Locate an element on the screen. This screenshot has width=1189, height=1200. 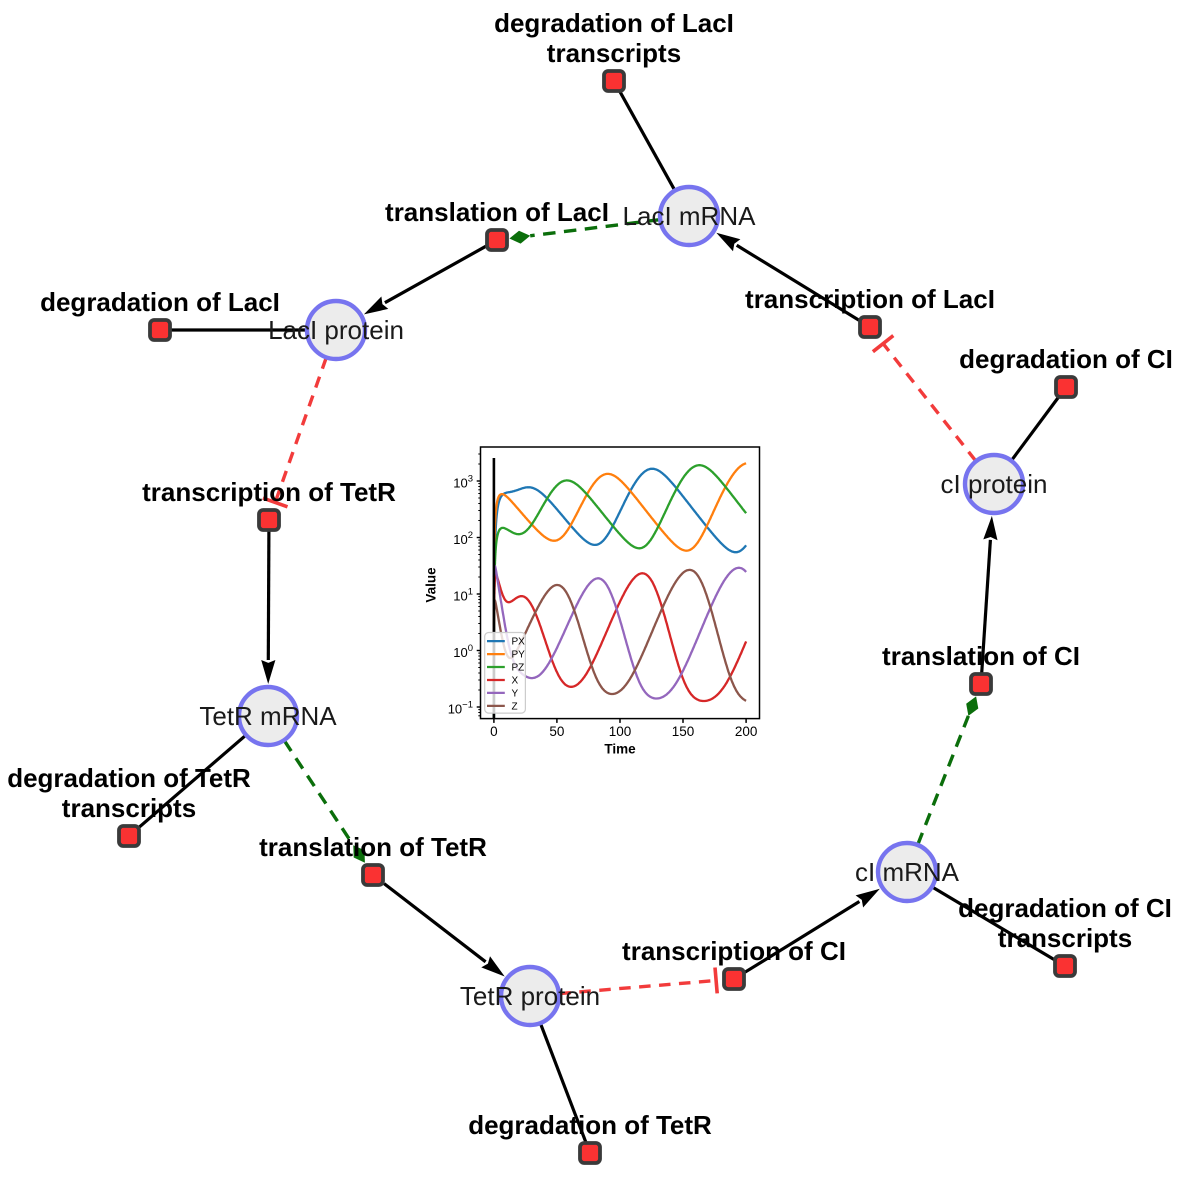
svg-text: cI protein is located at coordinates (994, 484).